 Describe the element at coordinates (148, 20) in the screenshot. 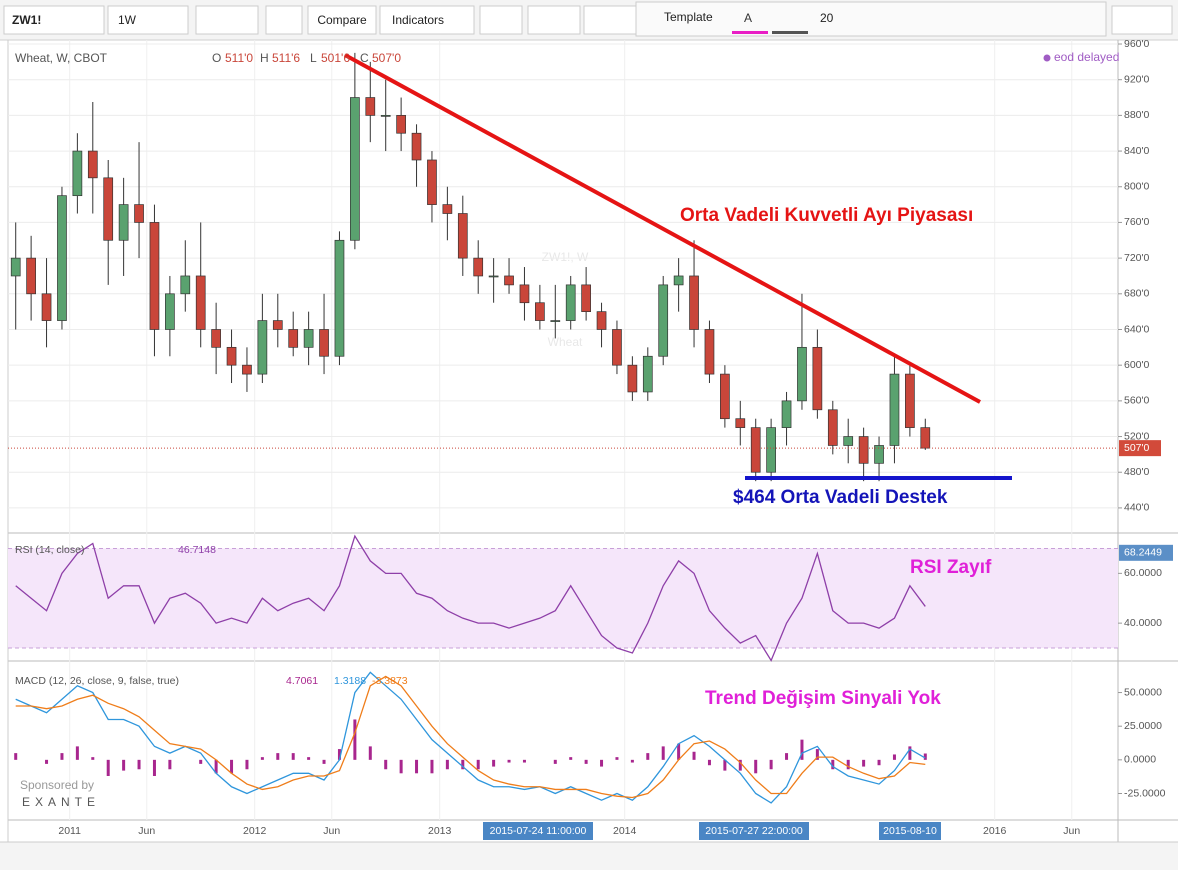

I see `interval-box` at that location.